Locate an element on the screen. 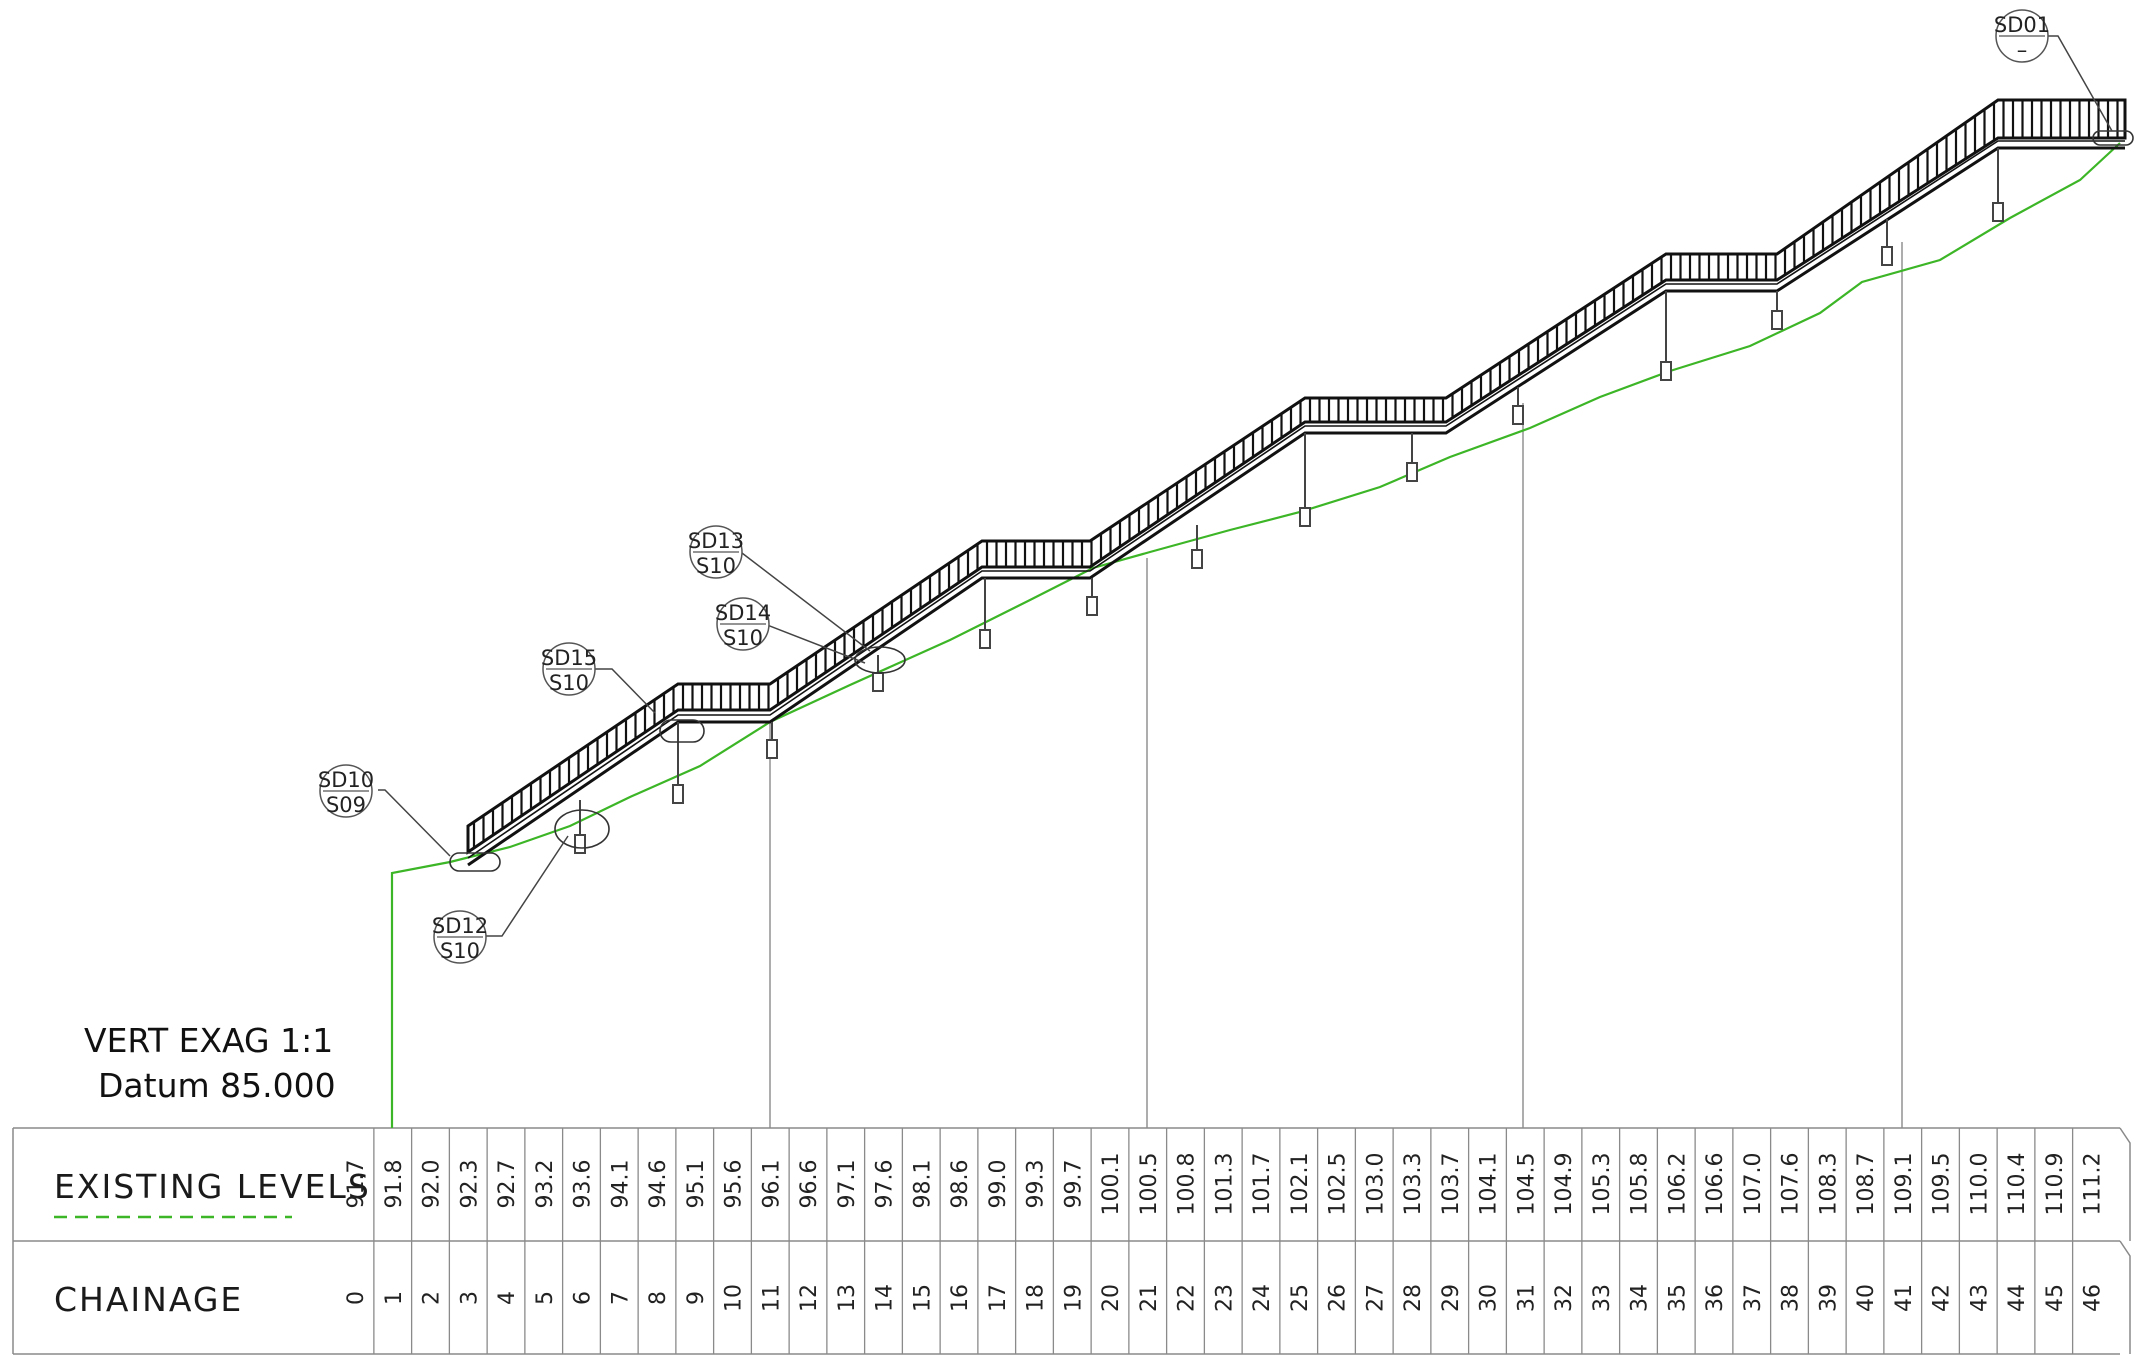 This screenshot has height=1355, width=2138. existing-level-value: 91.8 is located at coordinates (394, 1184).